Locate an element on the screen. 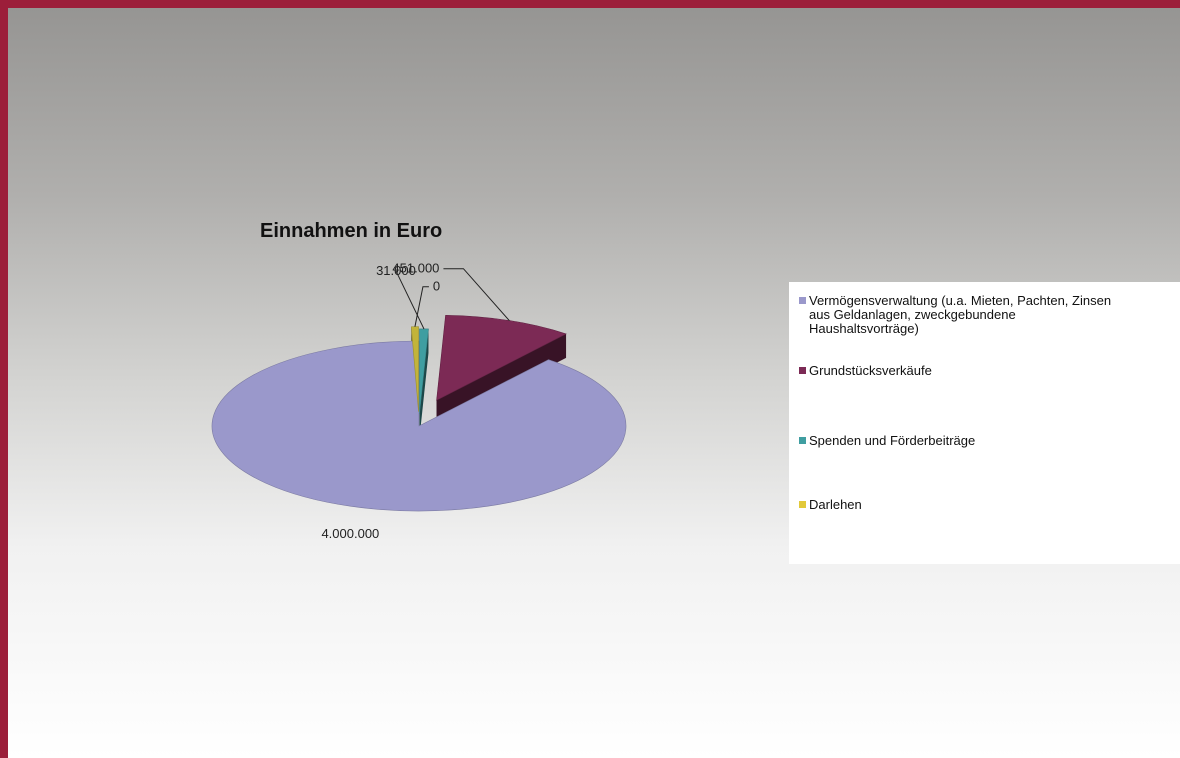  pie-slice-vermoegensverwaltung is located at coordinates (419, 426).